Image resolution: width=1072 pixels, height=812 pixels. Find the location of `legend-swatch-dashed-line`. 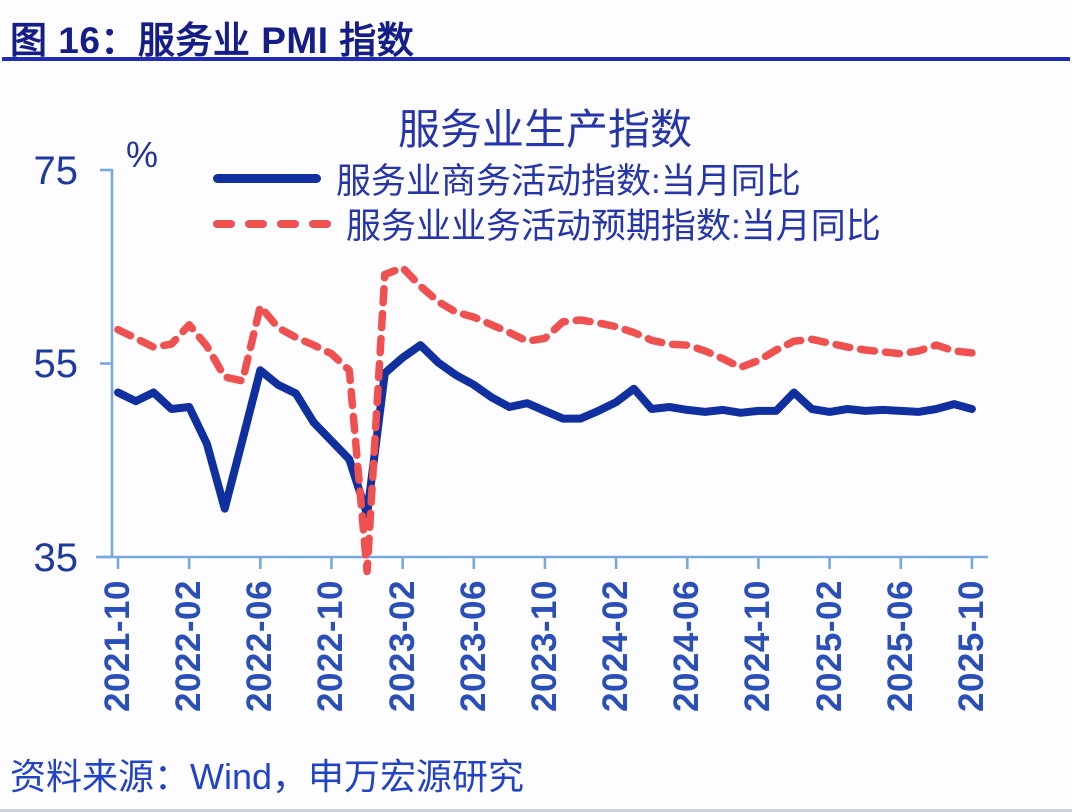

legend-swatch-dashed-line is located at coordinates (272, 223).